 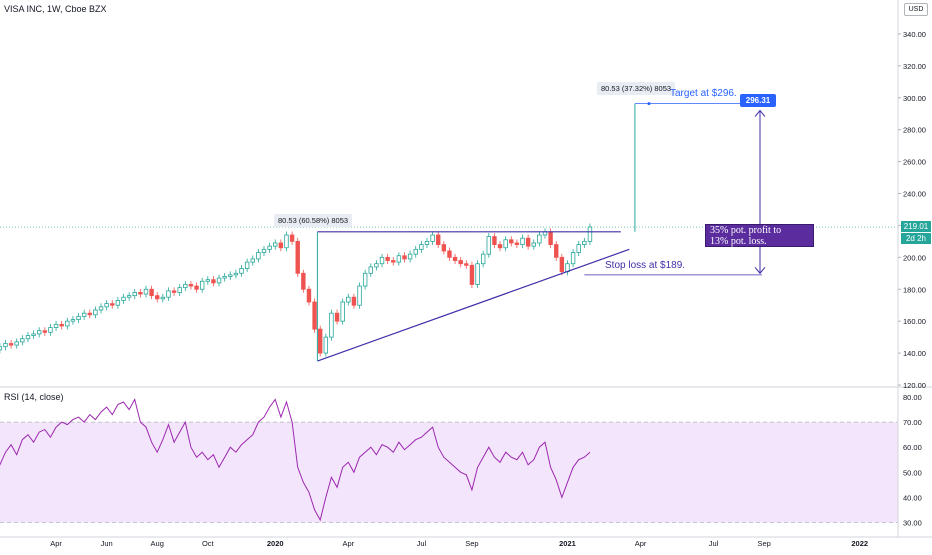 I want to click on rsi-line, so click(x=295, y=460).